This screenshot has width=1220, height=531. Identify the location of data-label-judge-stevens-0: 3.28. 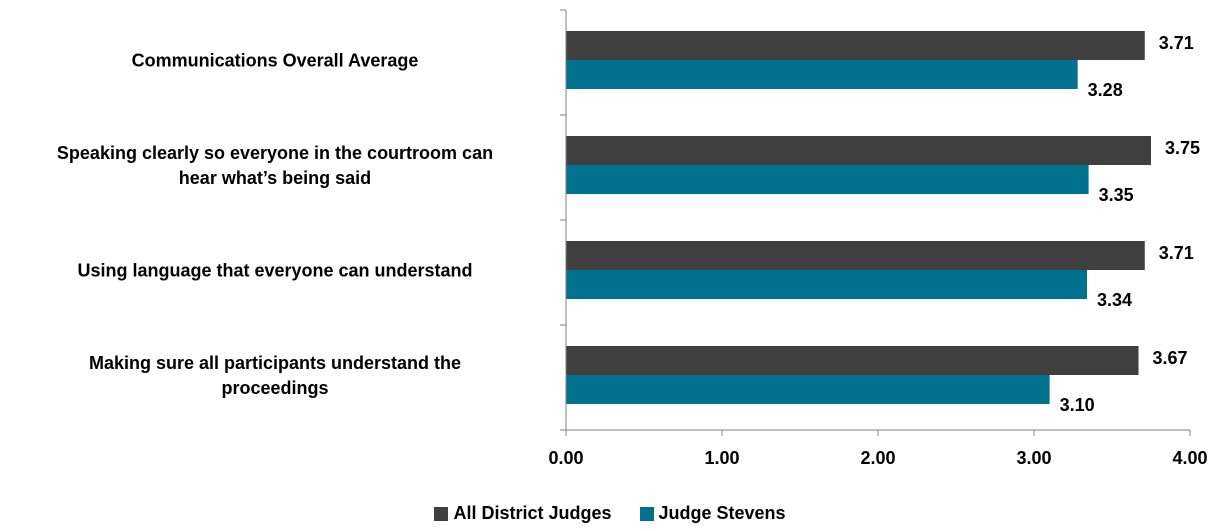
(1105, 90).